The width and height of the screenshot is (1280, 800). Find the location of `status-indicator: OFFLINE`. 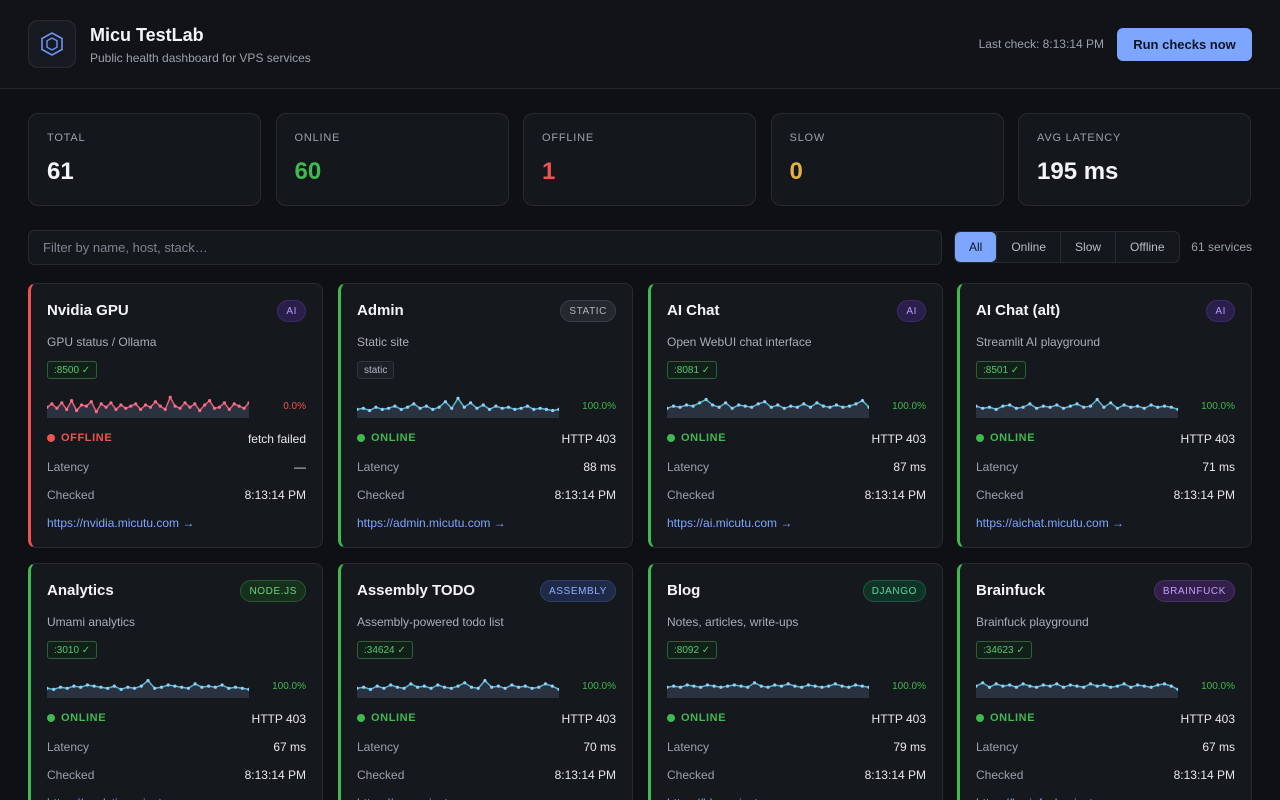

status-indicator: OFFLINE is located at coordinates (79, 438).